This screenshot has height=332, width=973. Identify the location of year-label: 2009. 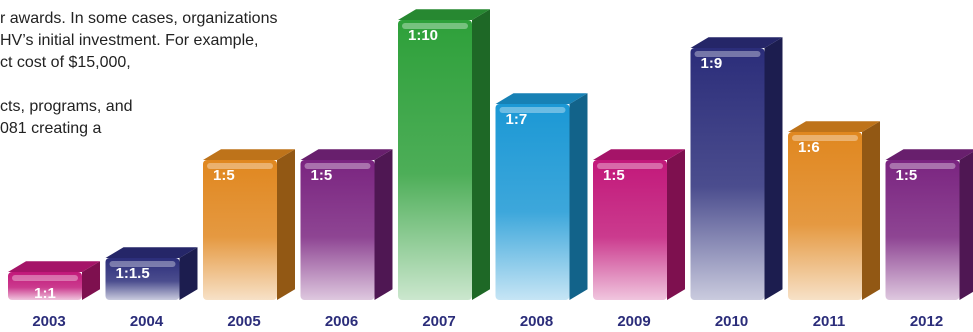
(633, 321).